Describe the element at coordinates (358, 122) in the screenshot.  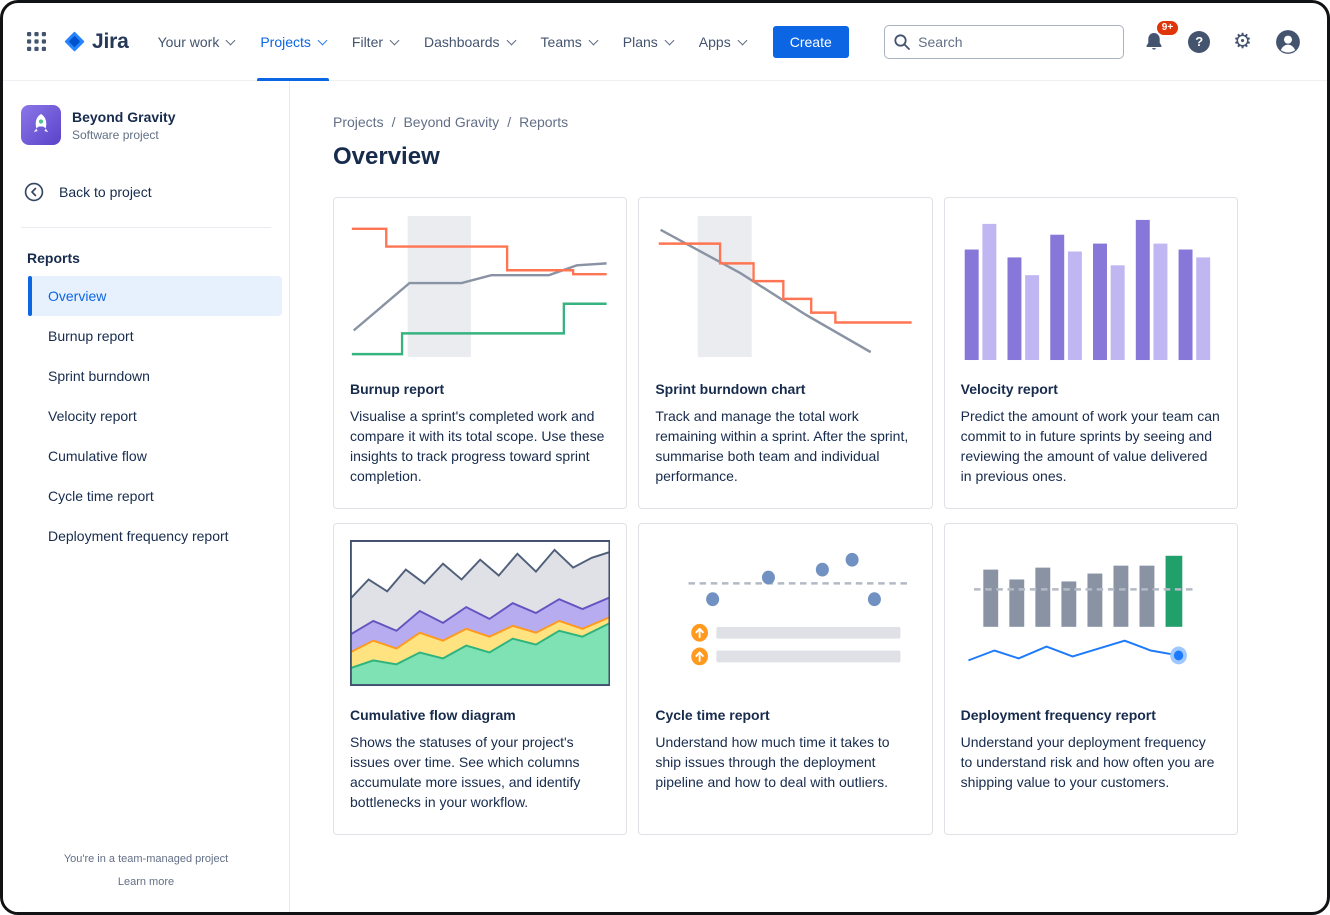
I see `breadcrumb-projects: Projects` at that location.